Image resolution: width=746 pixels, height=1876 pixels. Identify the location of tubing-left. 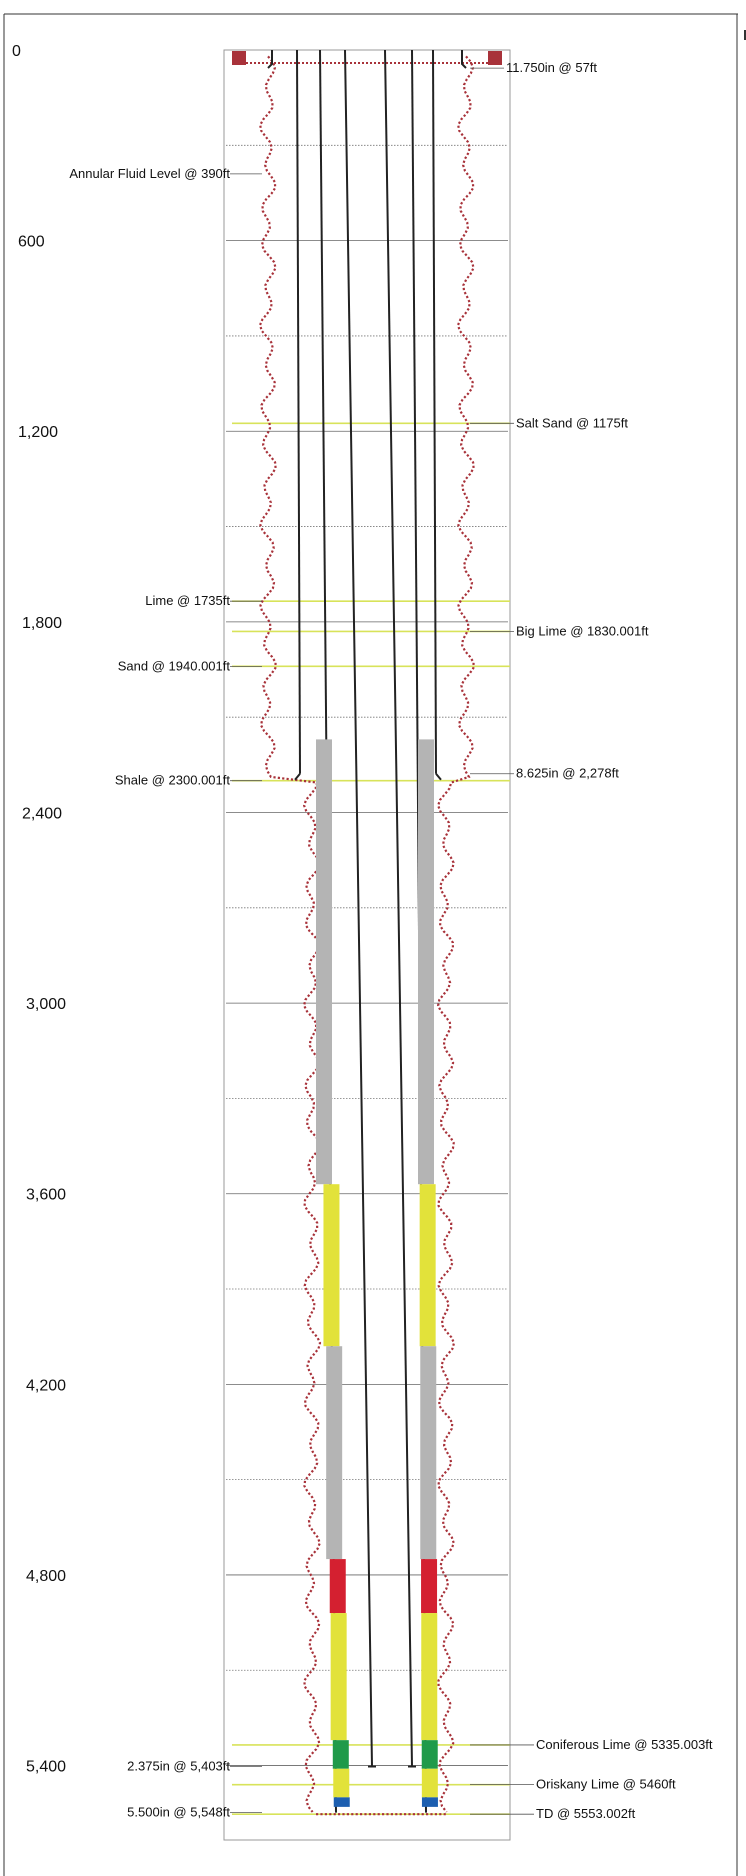
(358, 908).